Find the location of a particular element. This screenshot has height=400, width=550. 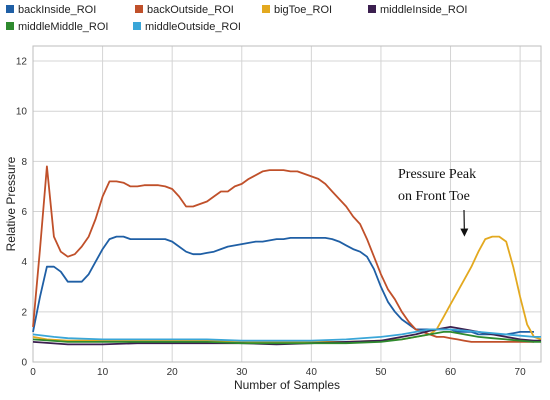

y-tick-label: 0 is located at coordinates (24, 363).